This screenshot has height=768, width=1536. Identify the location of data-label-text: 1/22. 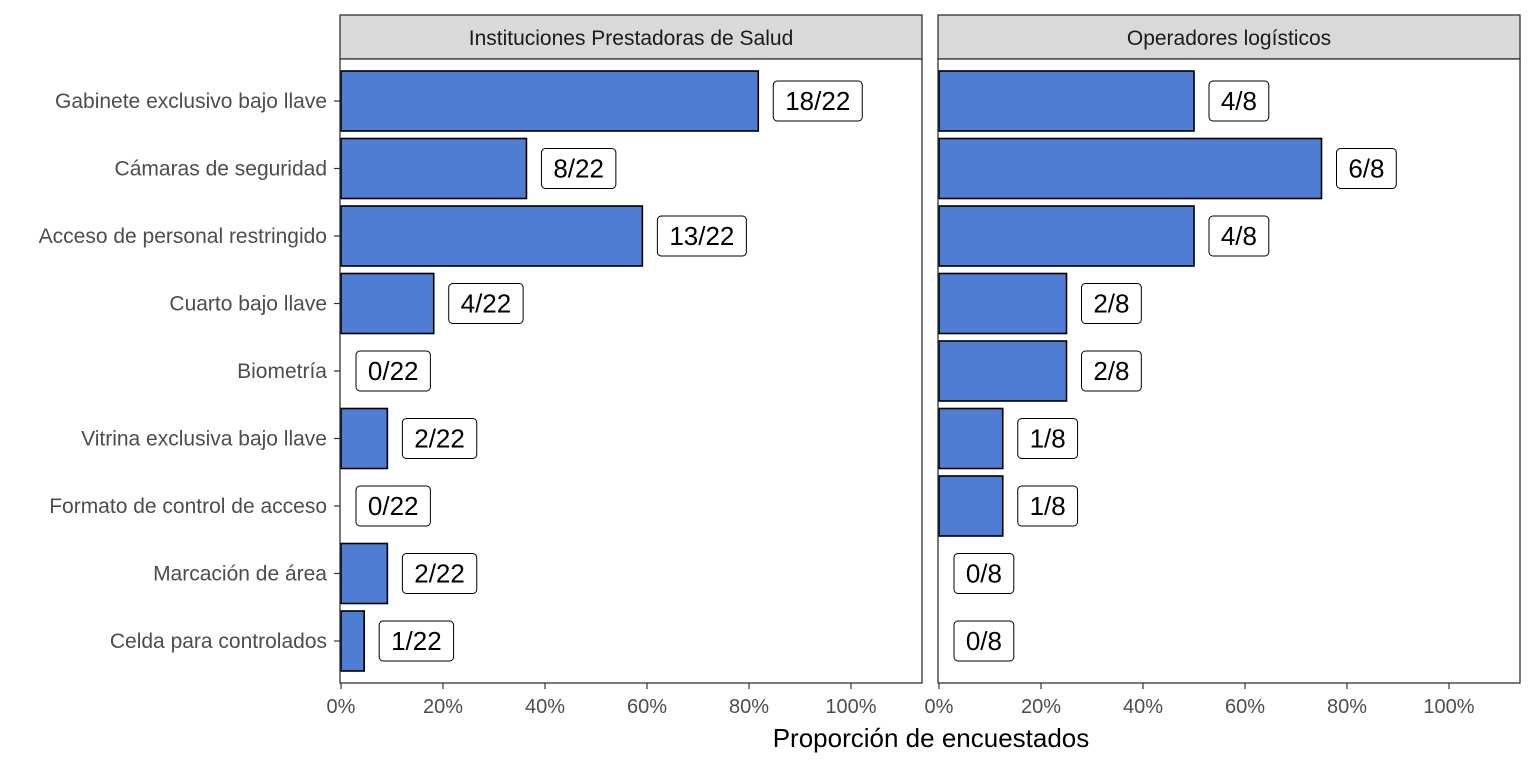
(416, 641).